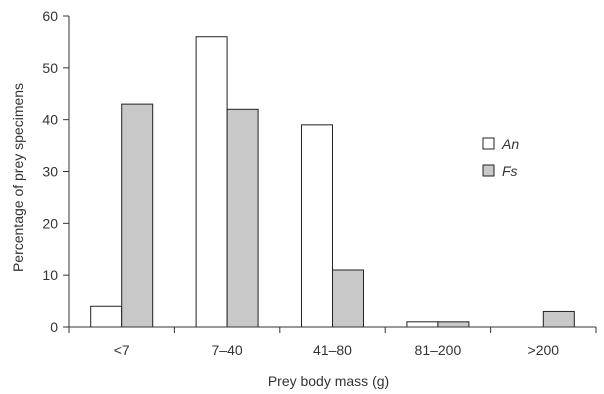 The height and width of the screenshot is (394, 604). I want to click on y-tick-label: 0, so click(54, 327).